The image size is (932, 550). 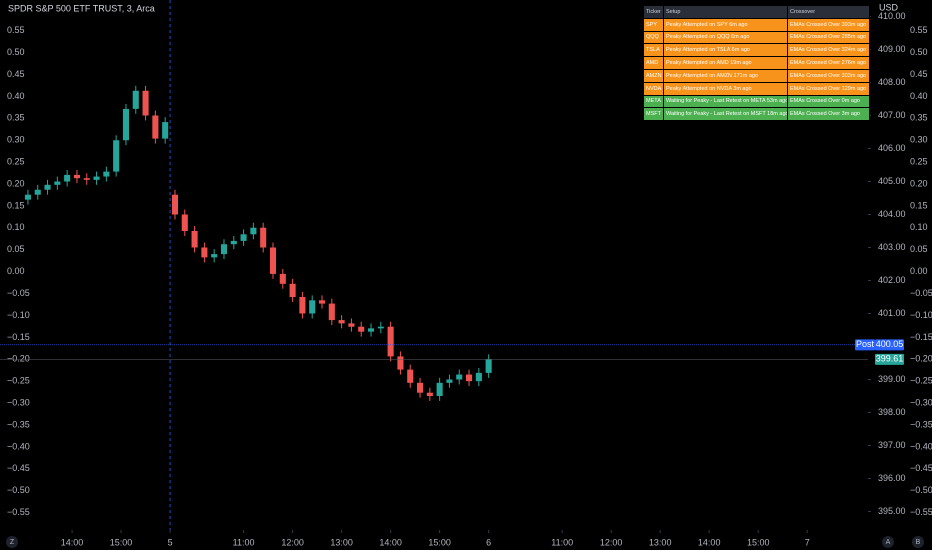 What do you see at coordinates (18, 315) in the screenshot?
I see `y2-tick-label-left: −0.10` at bounding box center [18, 315].